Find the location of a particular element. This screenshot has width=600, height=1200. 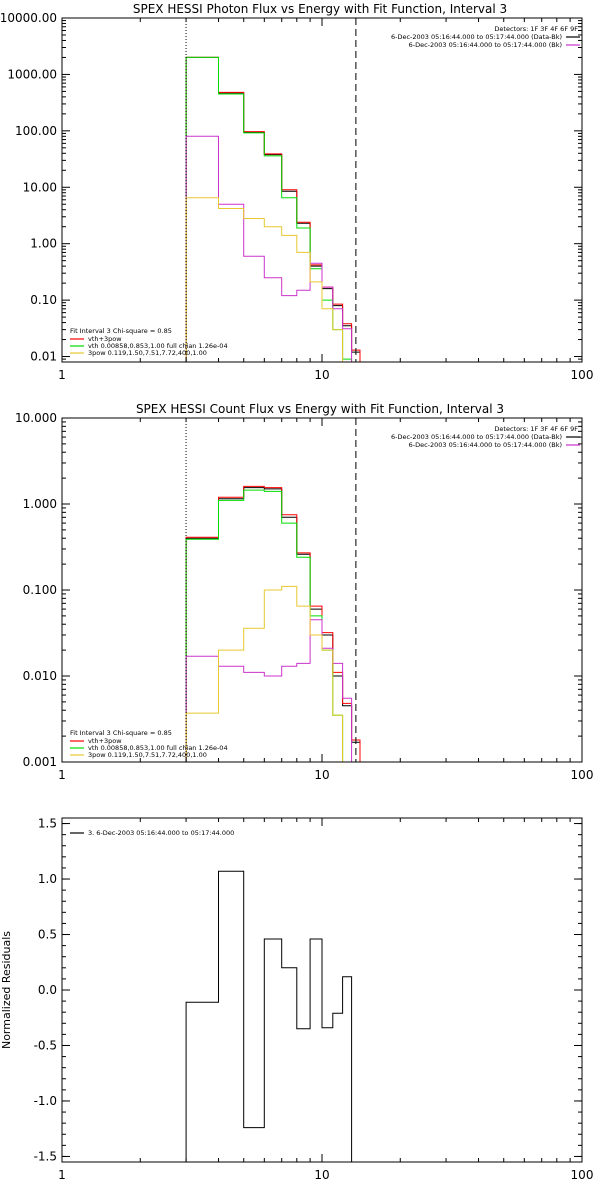

y-tick-label: 100.00 is located at coordinates (36, 131).